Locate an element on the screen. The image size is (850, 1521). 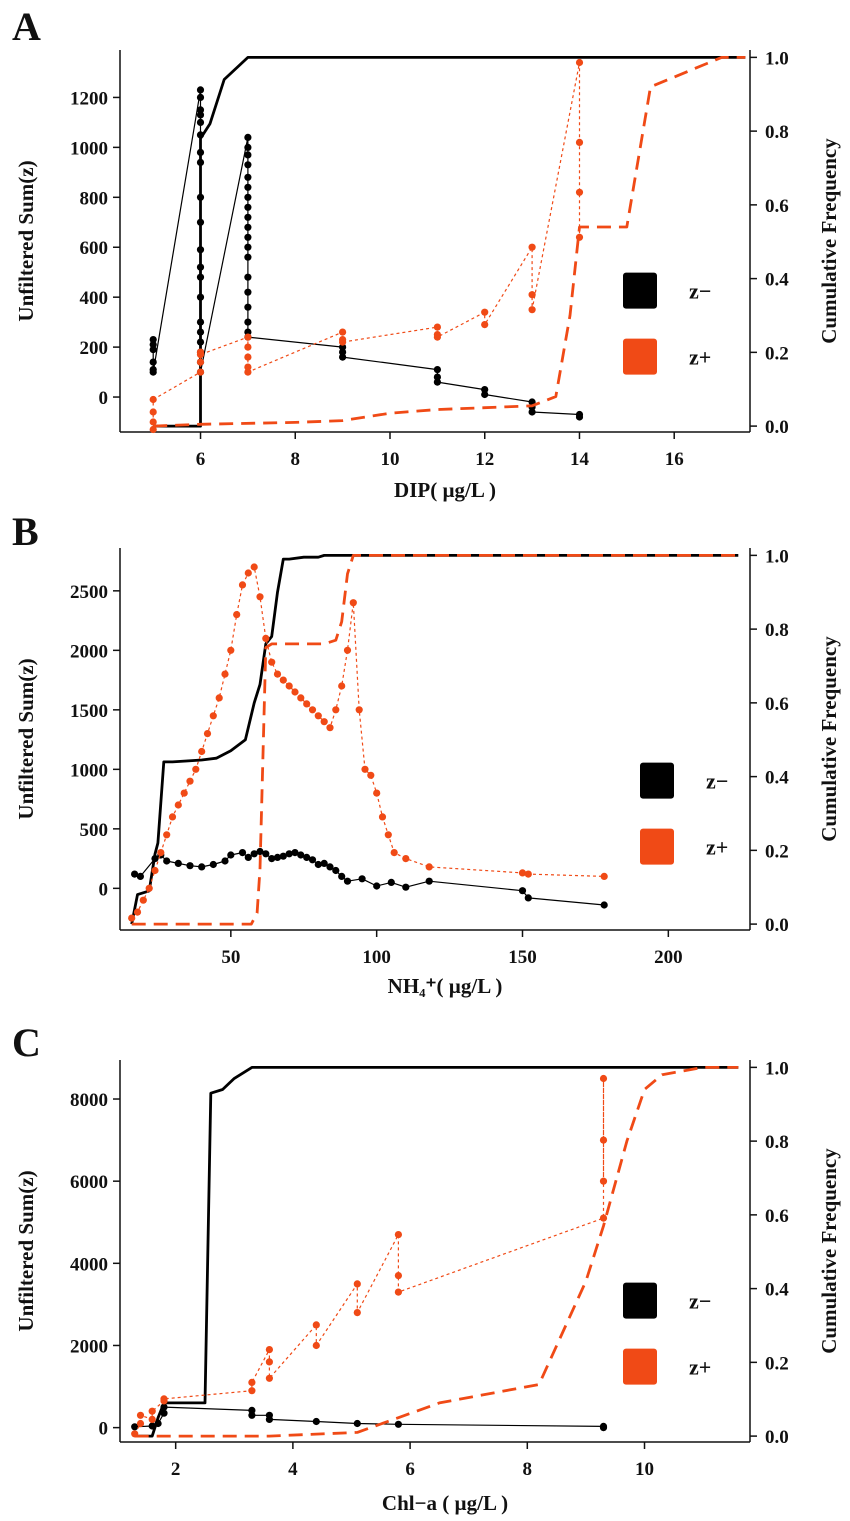
legend-label: z+ is located at coordinates (717, 847).